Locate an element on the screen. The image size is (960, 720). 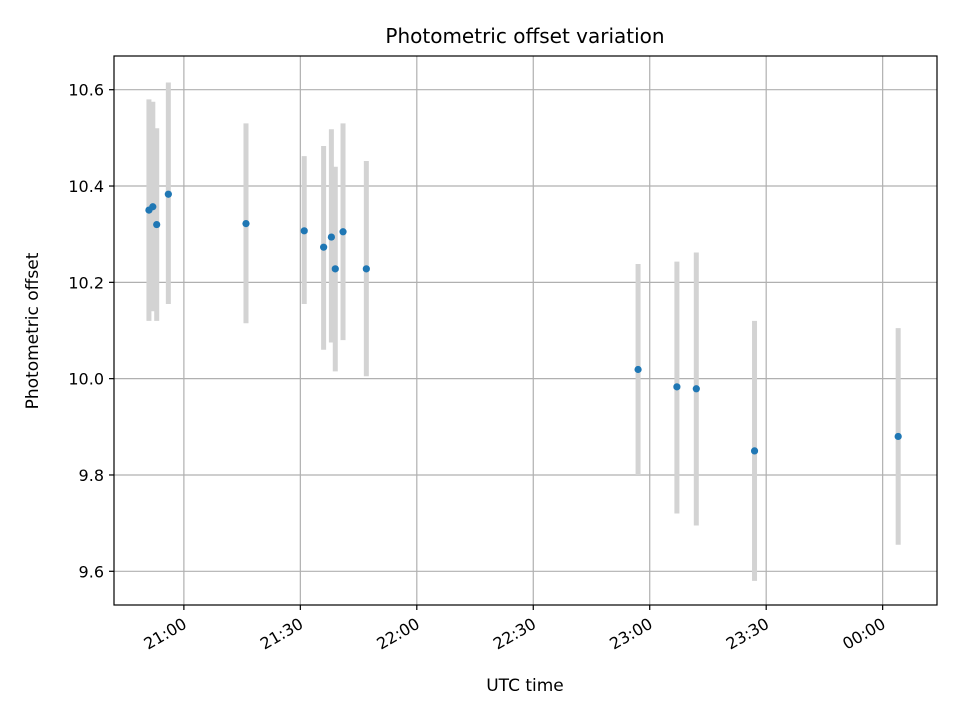
x-axis-ticks: 21:00 21:30 22:00 22:30 23:00 23:30 00:00 is located at coordinates (514, 629).